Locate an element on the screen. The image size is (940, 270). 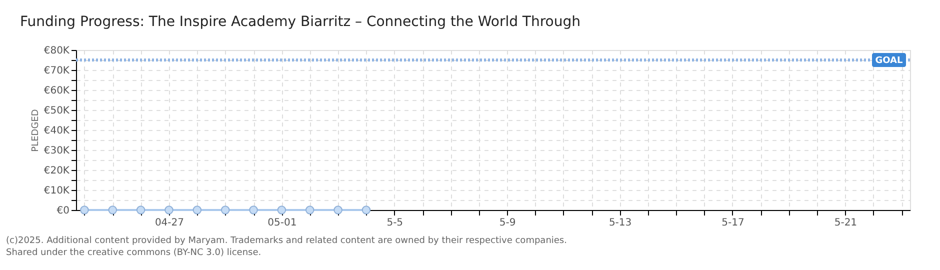
text: (c)2025. Additional content provided by Maryam. Trademarks and related content are owned by their respective companies. is located at coordinates (286, 241).